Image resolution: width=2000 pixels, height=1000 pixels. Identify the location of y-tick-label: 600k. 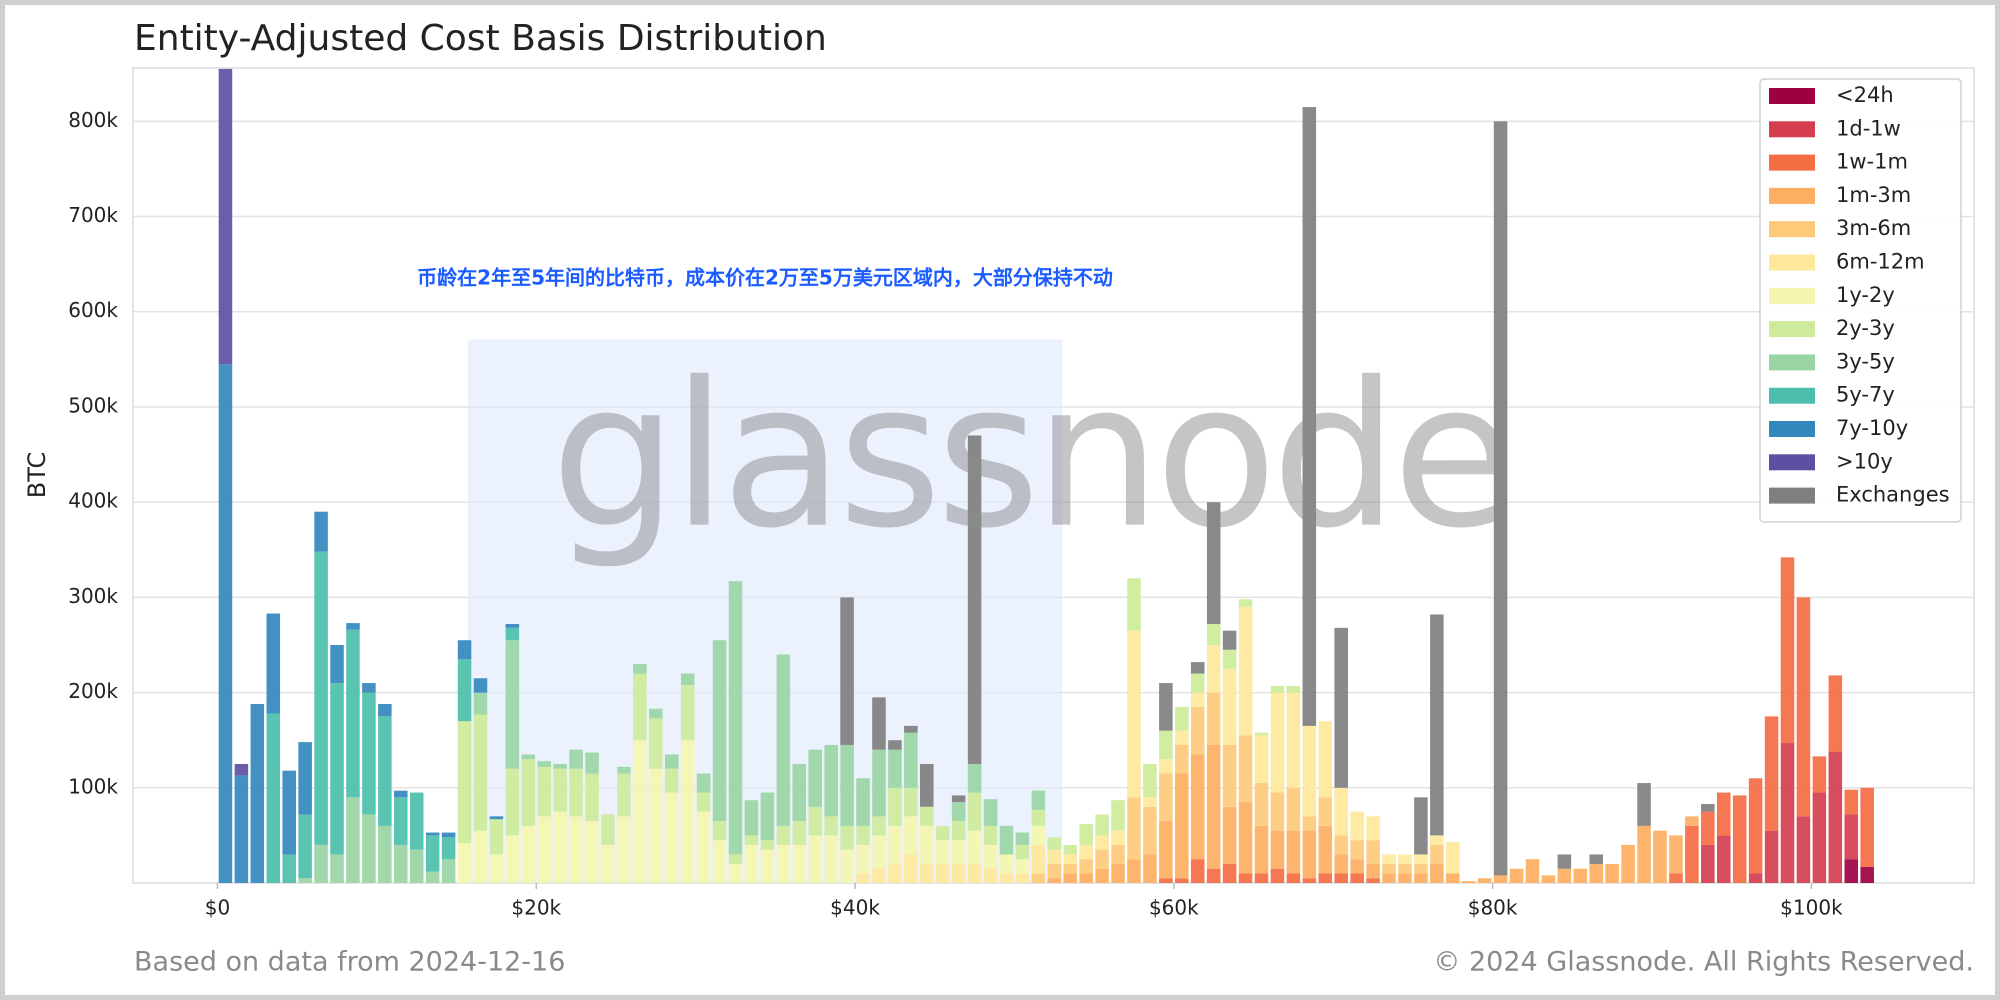
(93, 310).